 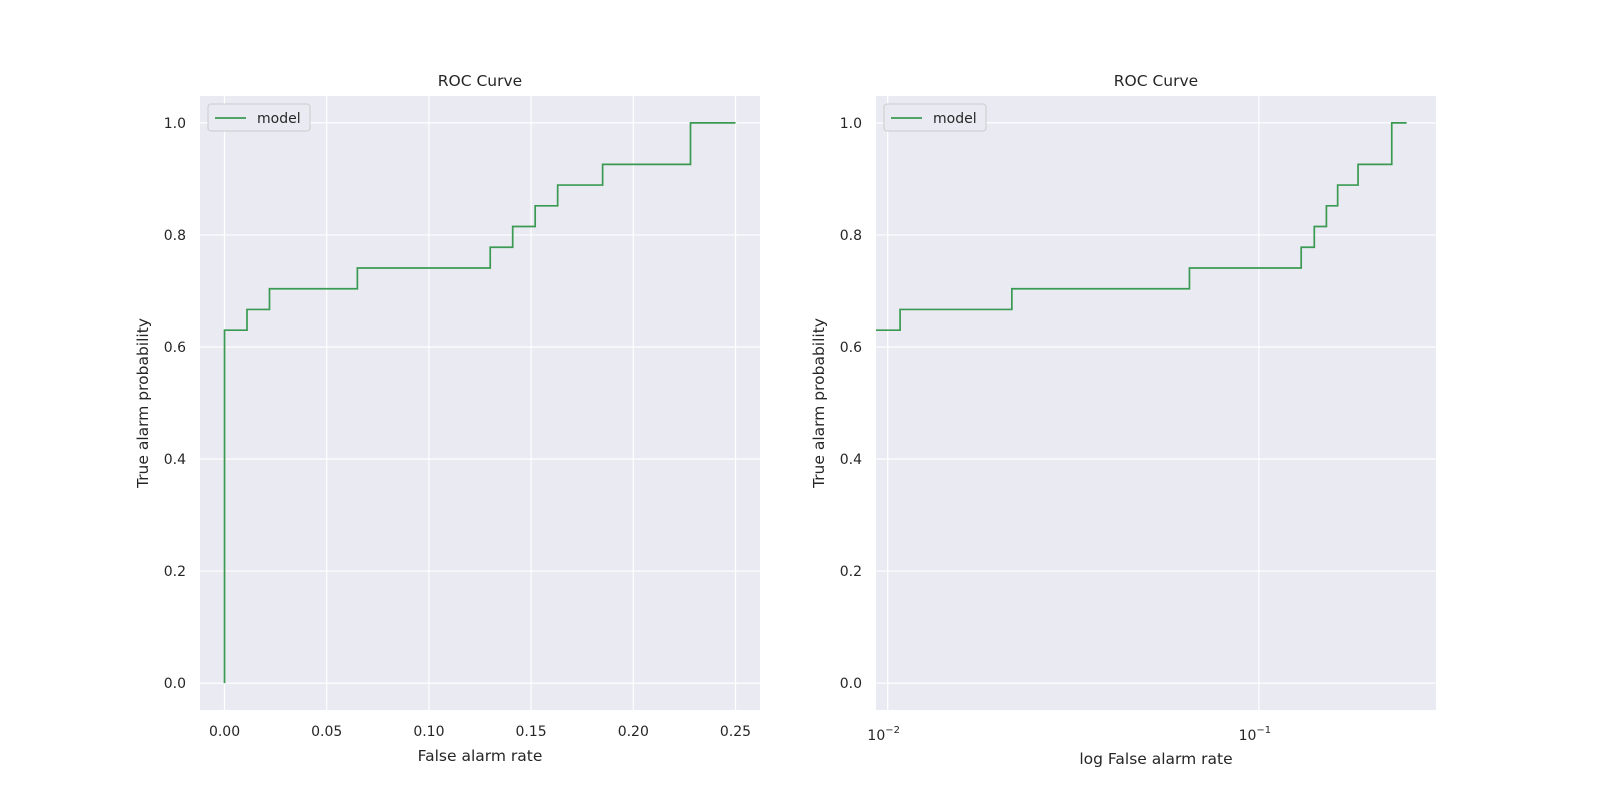 I want to click on x-axis-label: log False alarm rate, so click(x=1155, y=759).